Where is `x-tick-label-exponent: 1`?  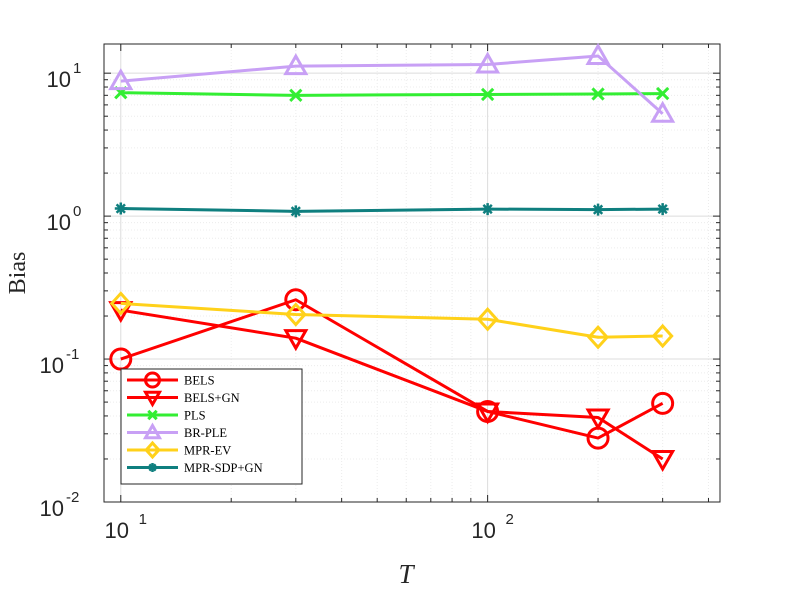
x-tick-label-exponent: 1 is located at coordinates (143, 519).